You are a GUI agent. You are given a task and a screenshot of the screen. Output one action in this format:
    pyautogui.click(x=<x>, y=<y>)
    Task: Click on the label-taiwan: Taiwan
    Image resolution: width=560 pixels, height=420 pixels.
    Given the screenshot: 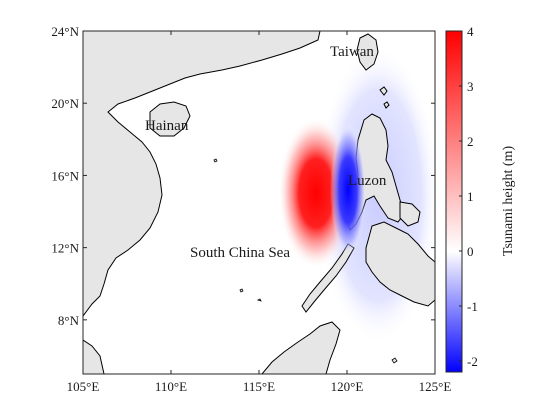 What is the action you would take?
    pyautogui.click(x=352, y=52)
    